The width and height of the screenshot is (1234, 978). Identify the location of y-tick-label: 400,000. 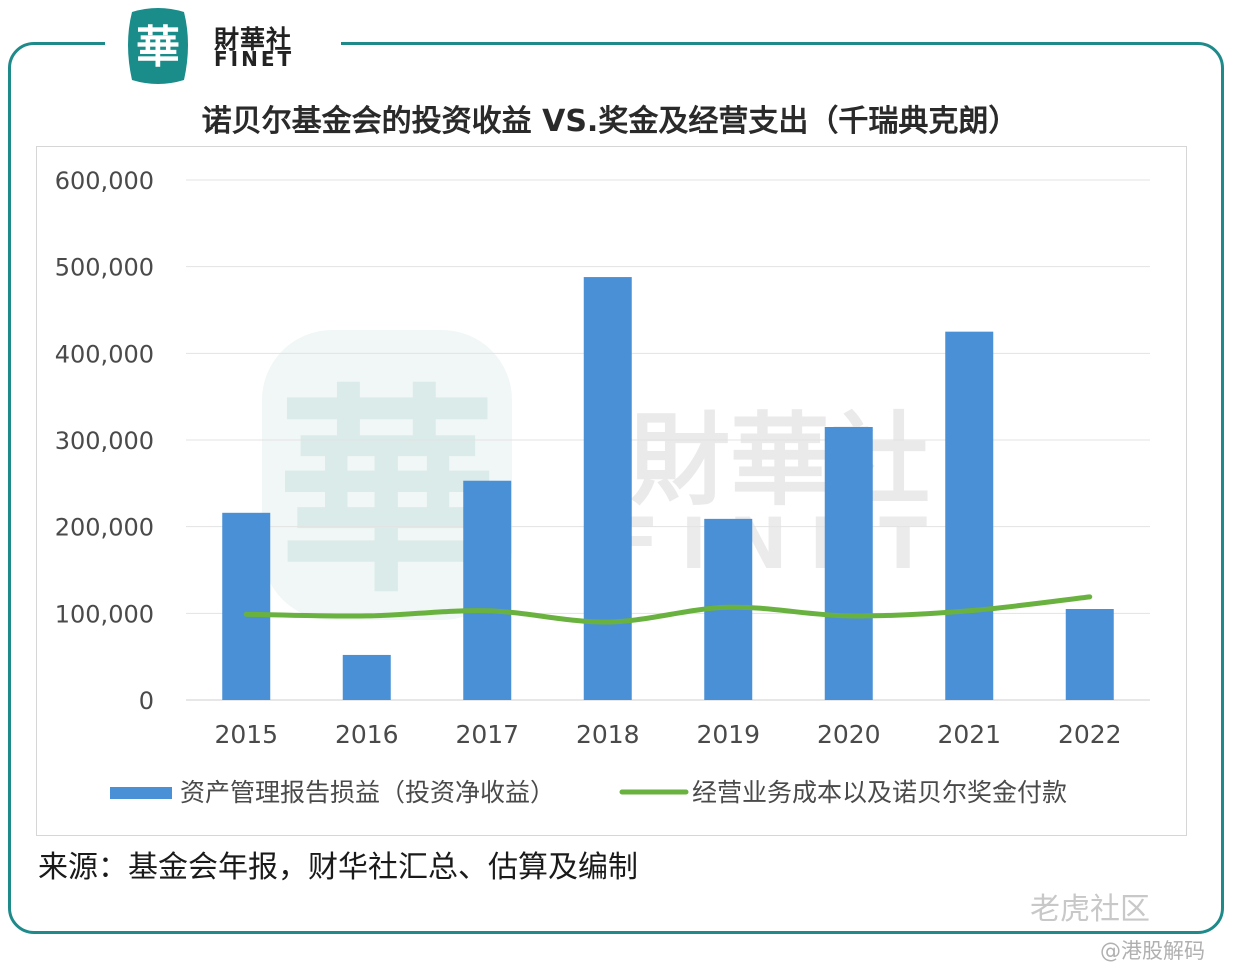
(104, 354).